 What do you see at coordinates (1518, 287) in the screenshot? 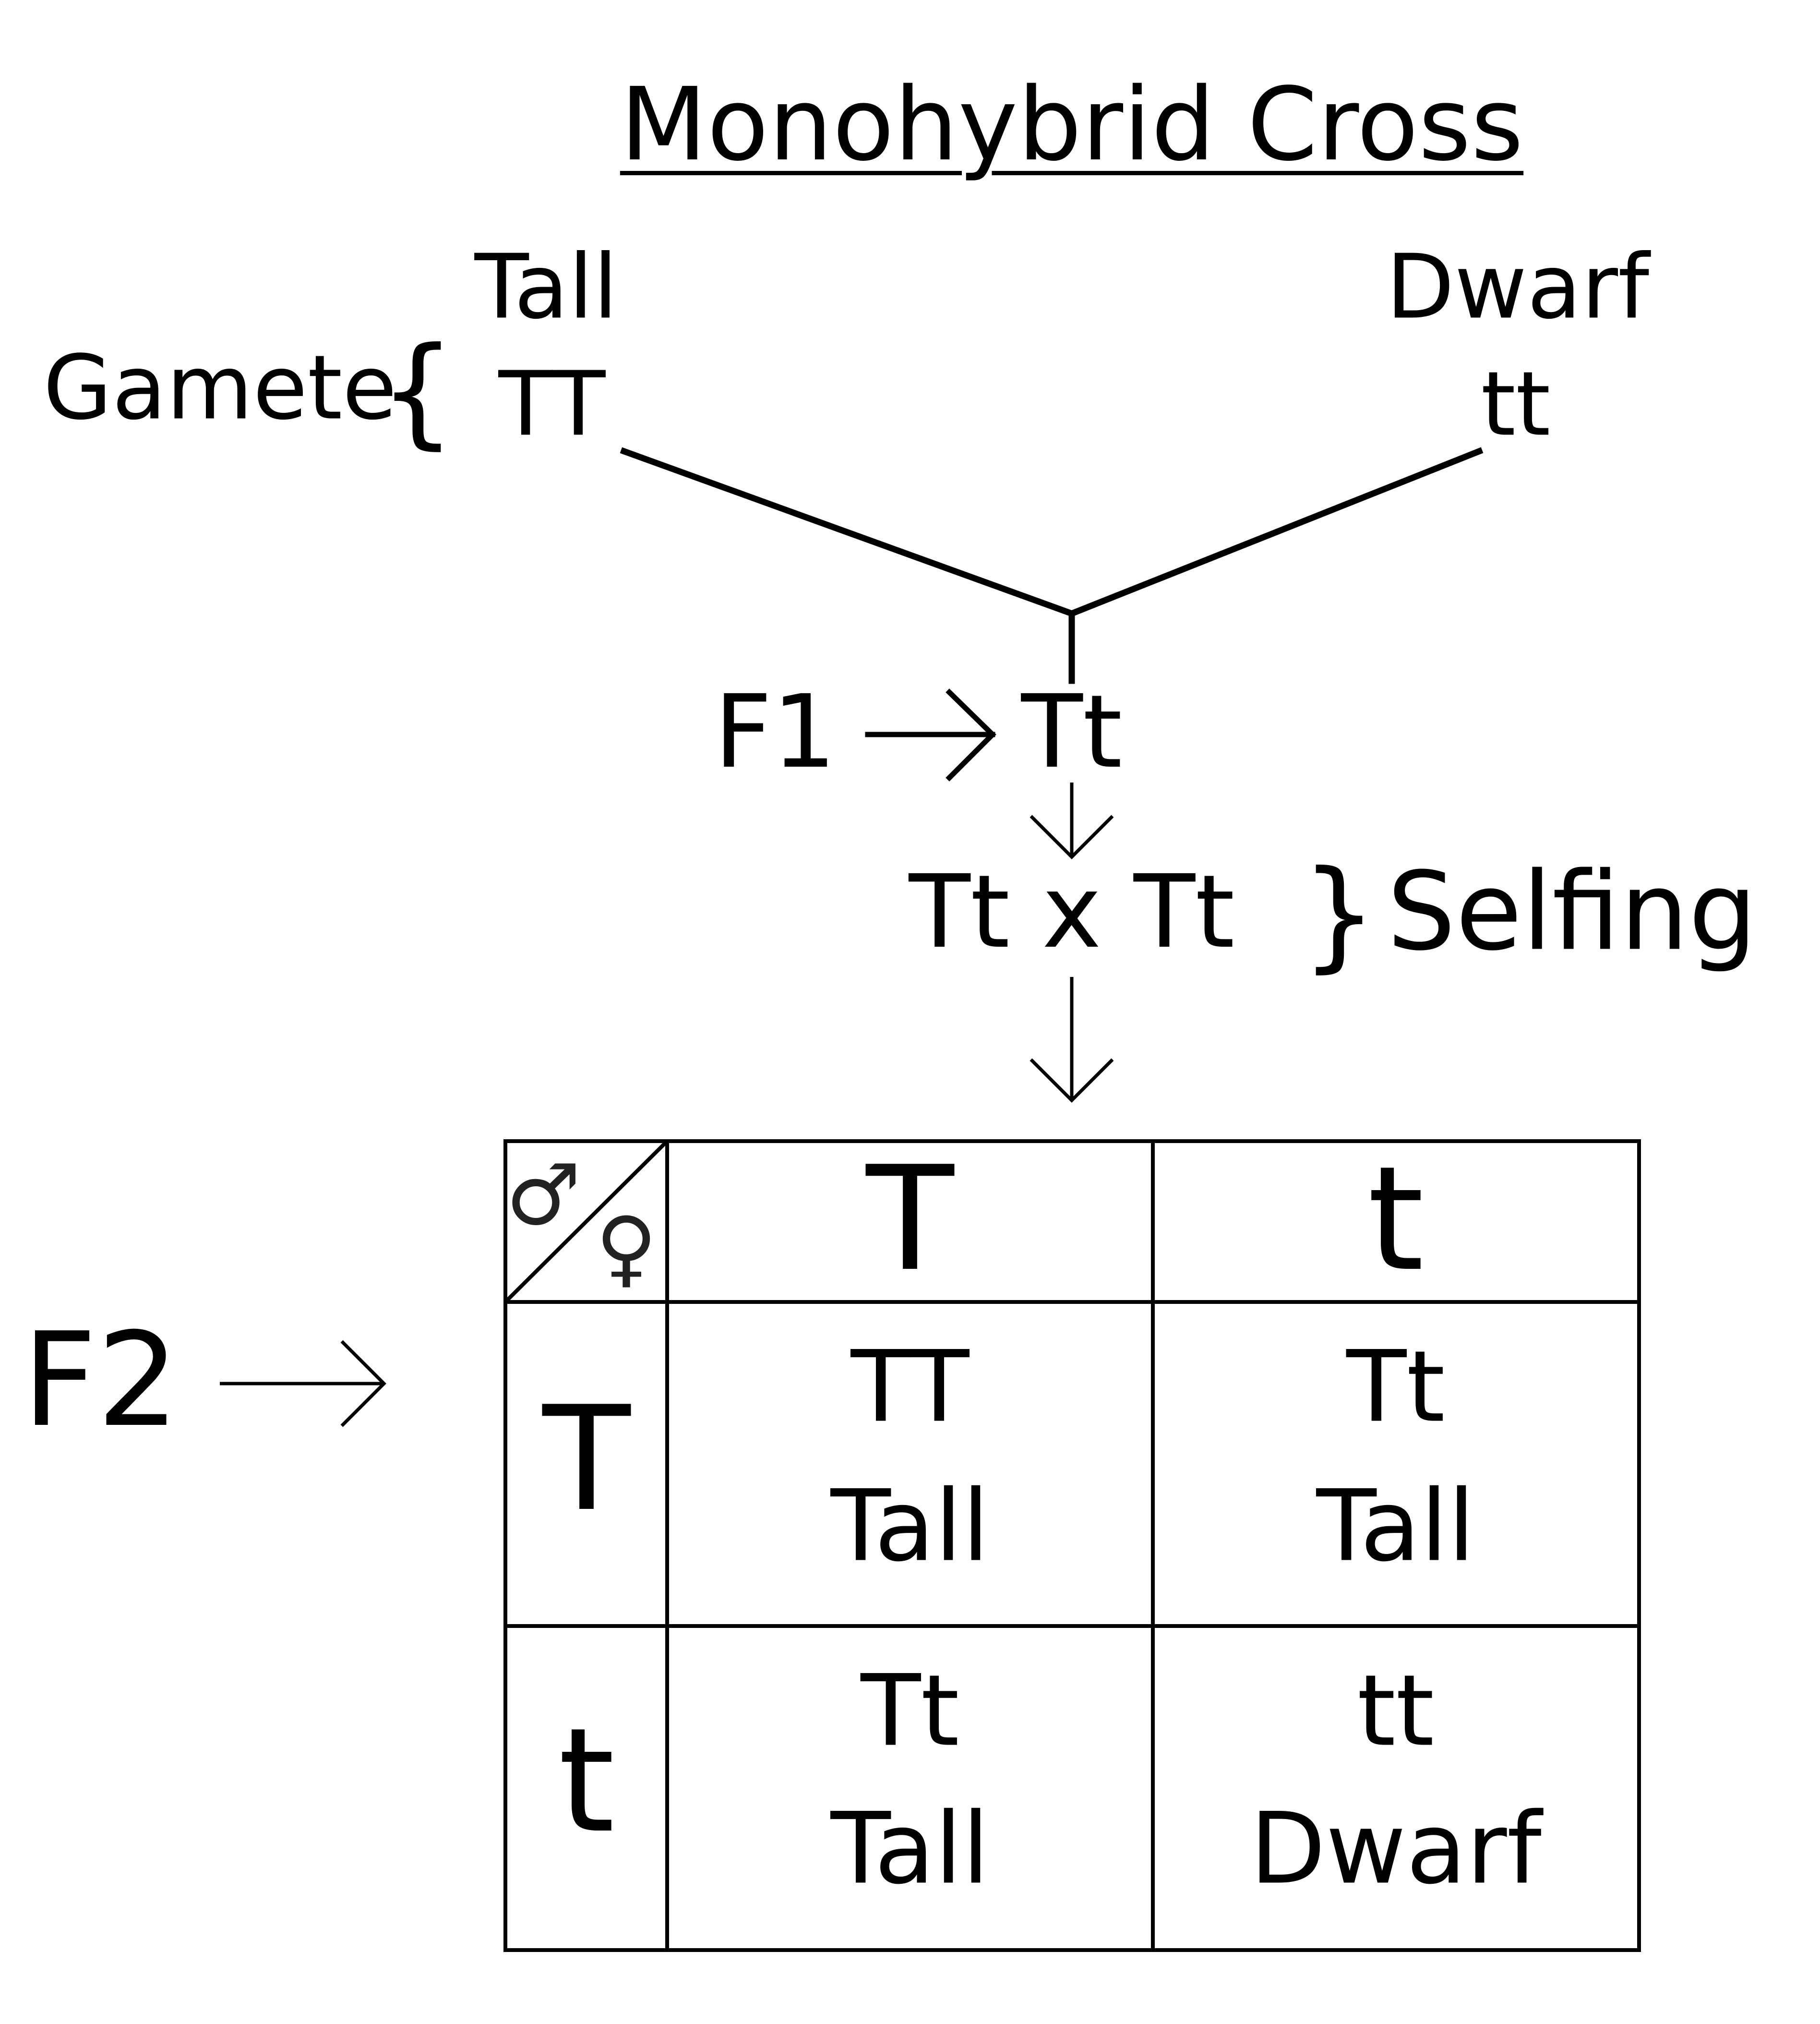
I see `right-parent-phenotype: Dwarf` at bounding box center [1518, 287].